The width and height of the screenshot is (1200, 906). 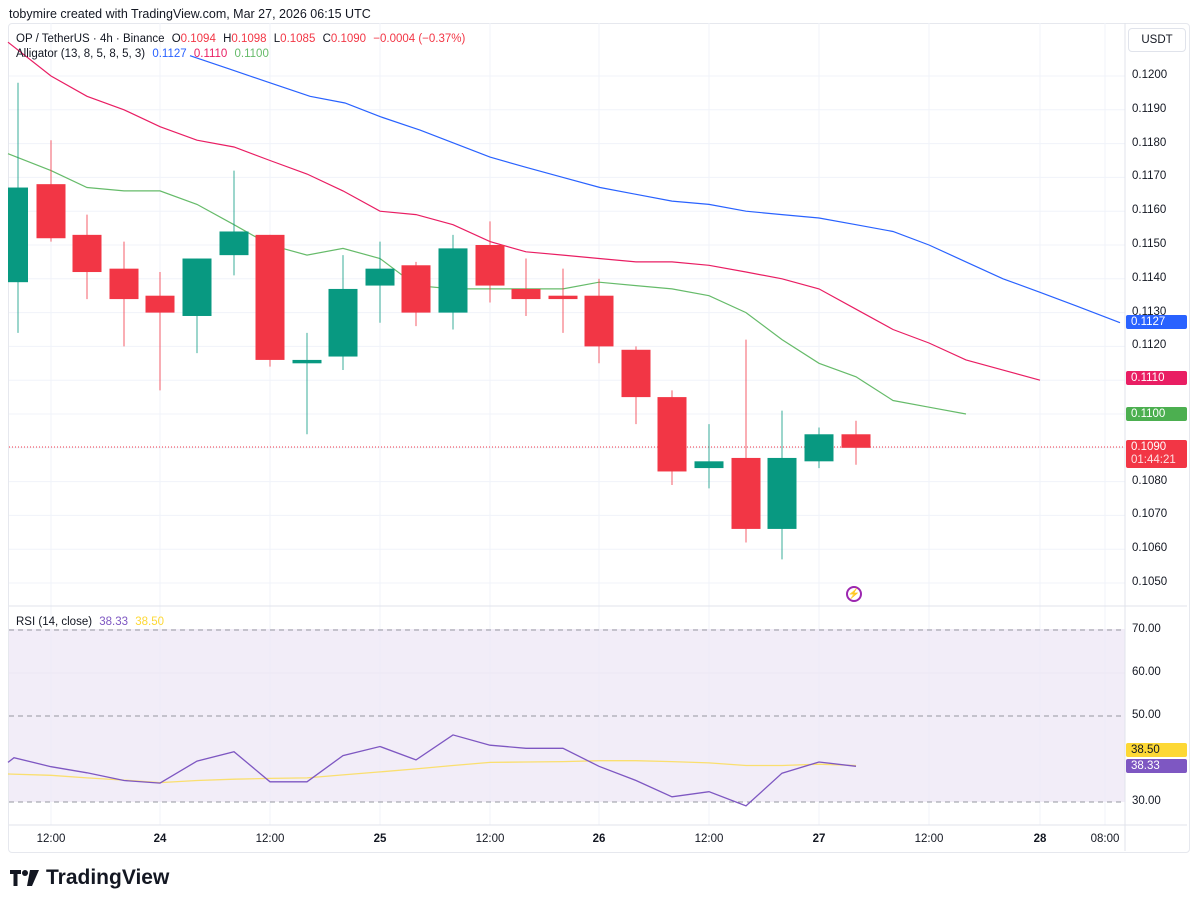 I want to click on low-value: 0.1085, so click(x=298, y=39).